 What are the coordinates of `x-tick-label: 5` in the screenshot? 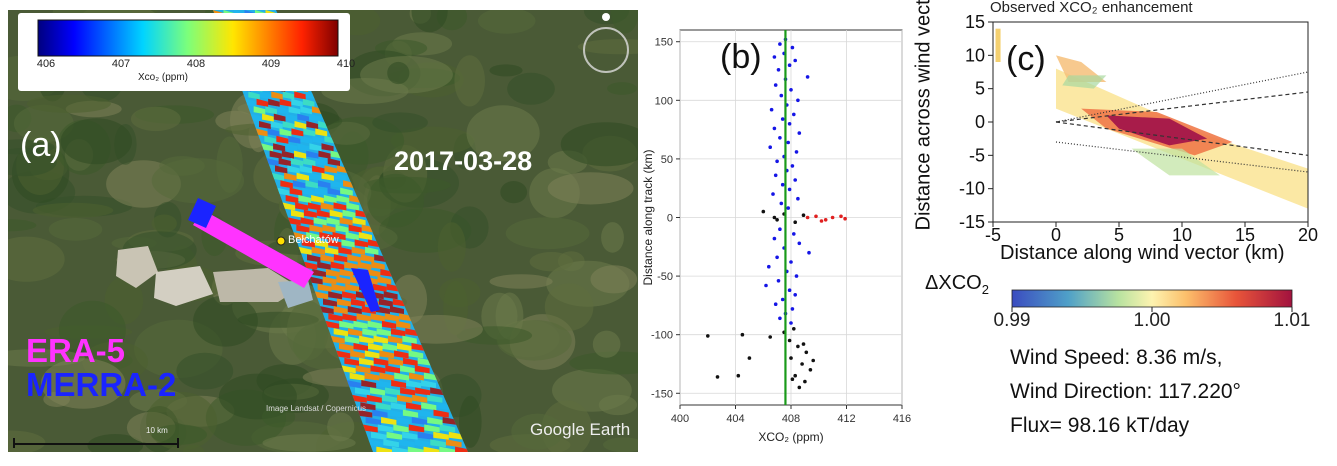 It's located at (1119, 235).